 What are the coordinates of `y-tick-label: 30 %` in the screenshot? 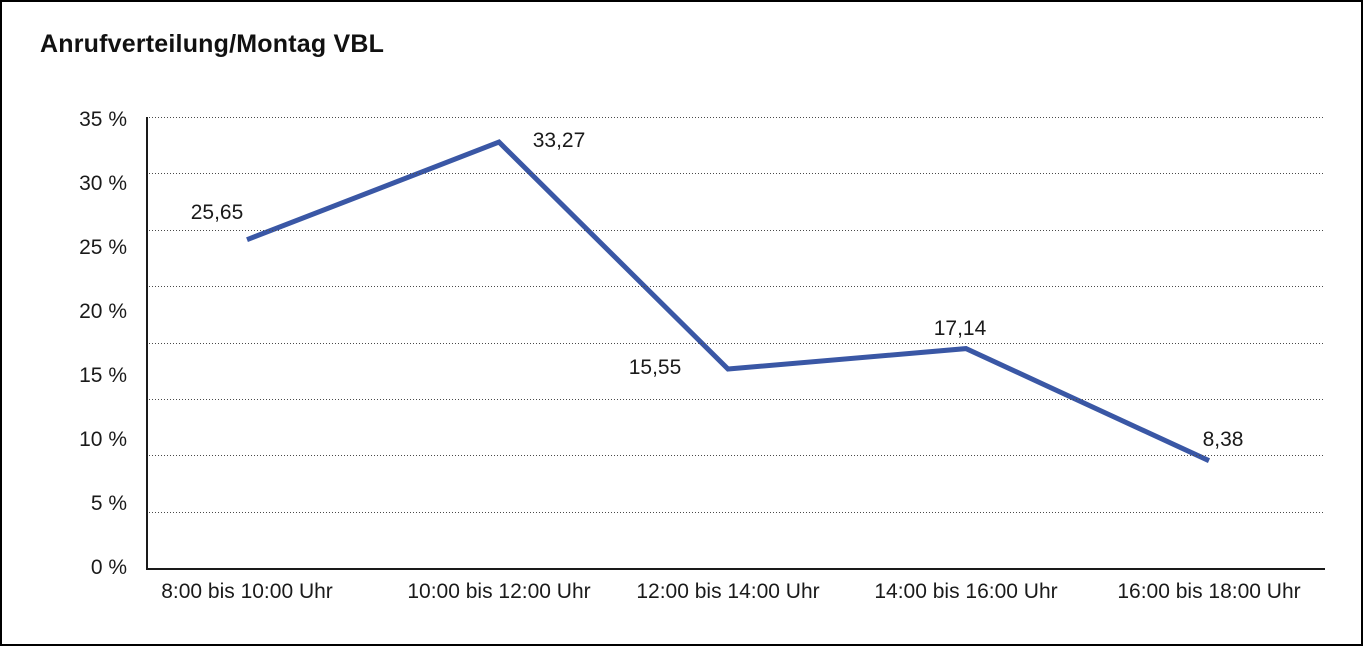 It's located at (103, 183).